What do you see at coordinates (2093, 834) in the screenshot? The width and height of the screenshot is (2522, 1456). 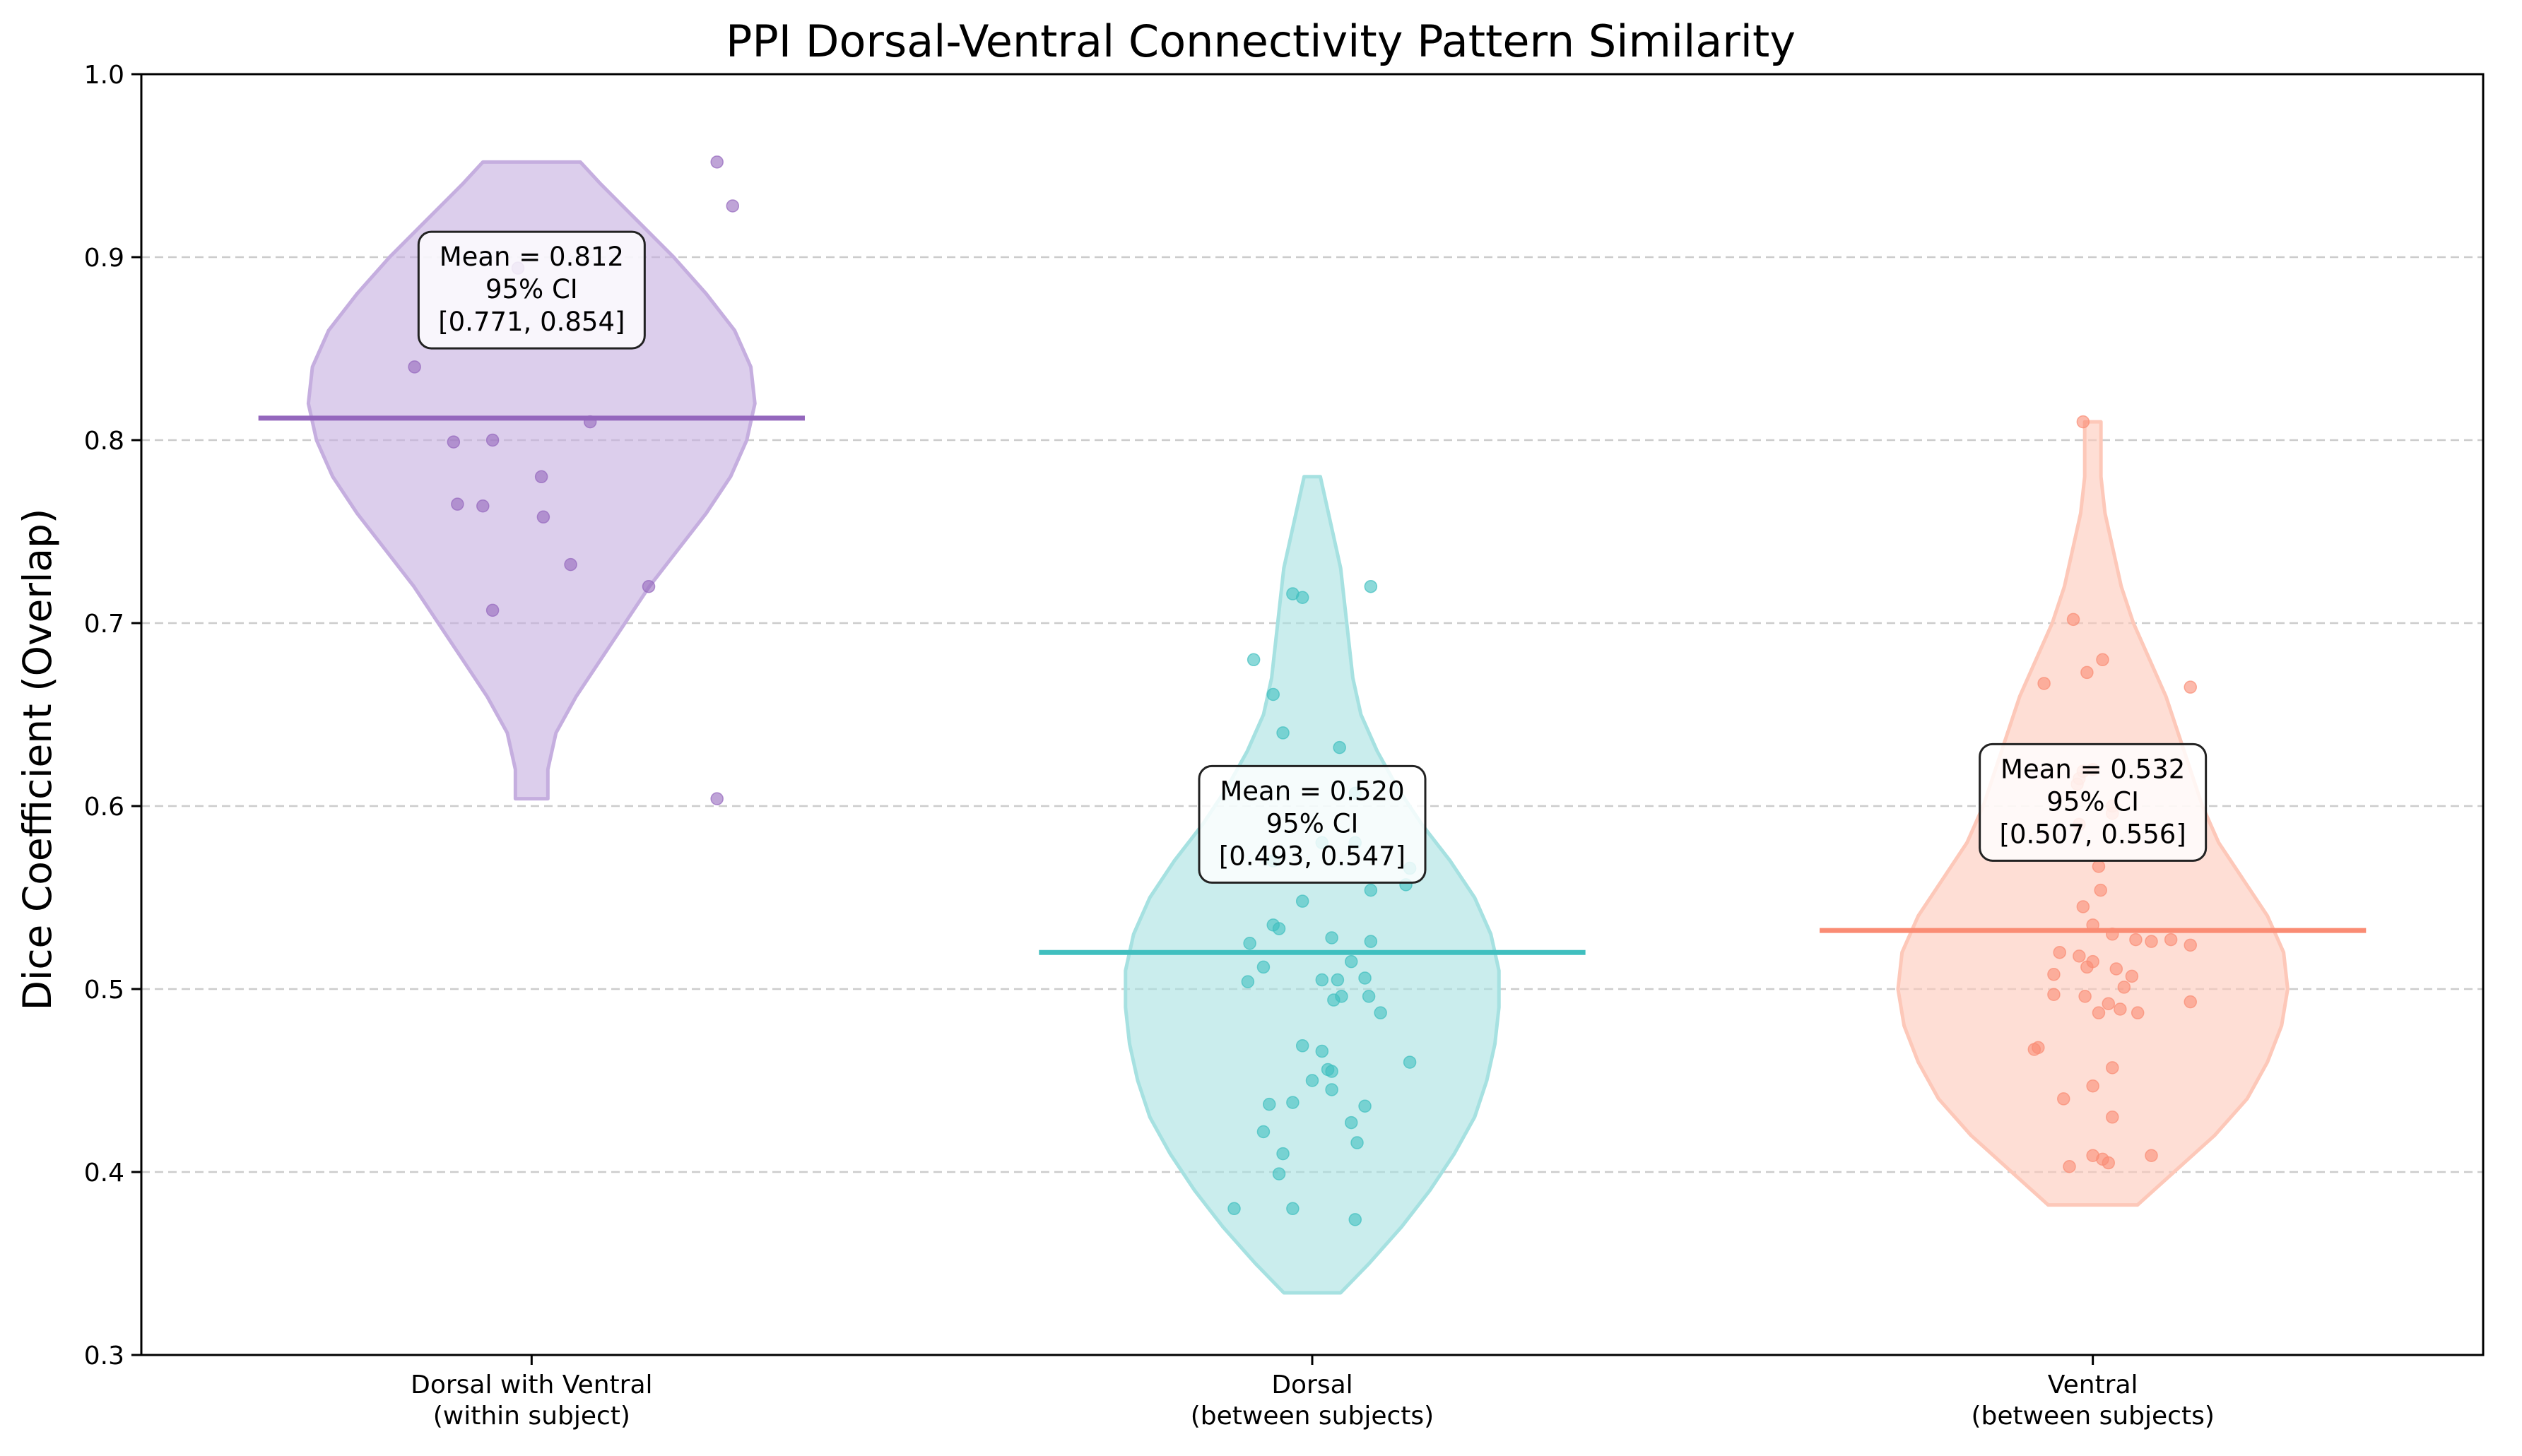 I see `annotation-text: [0.507, 0.556]` at bounding box center [2093, 834].